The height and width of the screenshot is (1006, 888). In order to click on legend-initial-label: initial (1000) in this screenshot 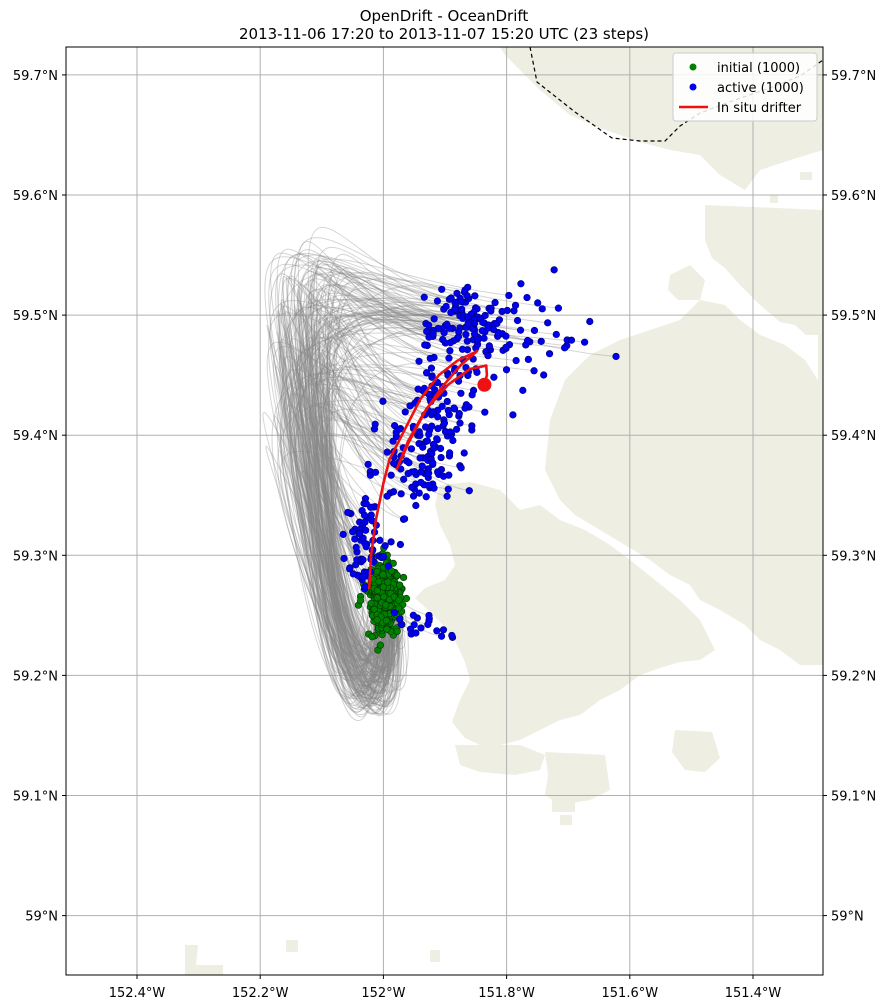, I will do `click(758, 68)`.